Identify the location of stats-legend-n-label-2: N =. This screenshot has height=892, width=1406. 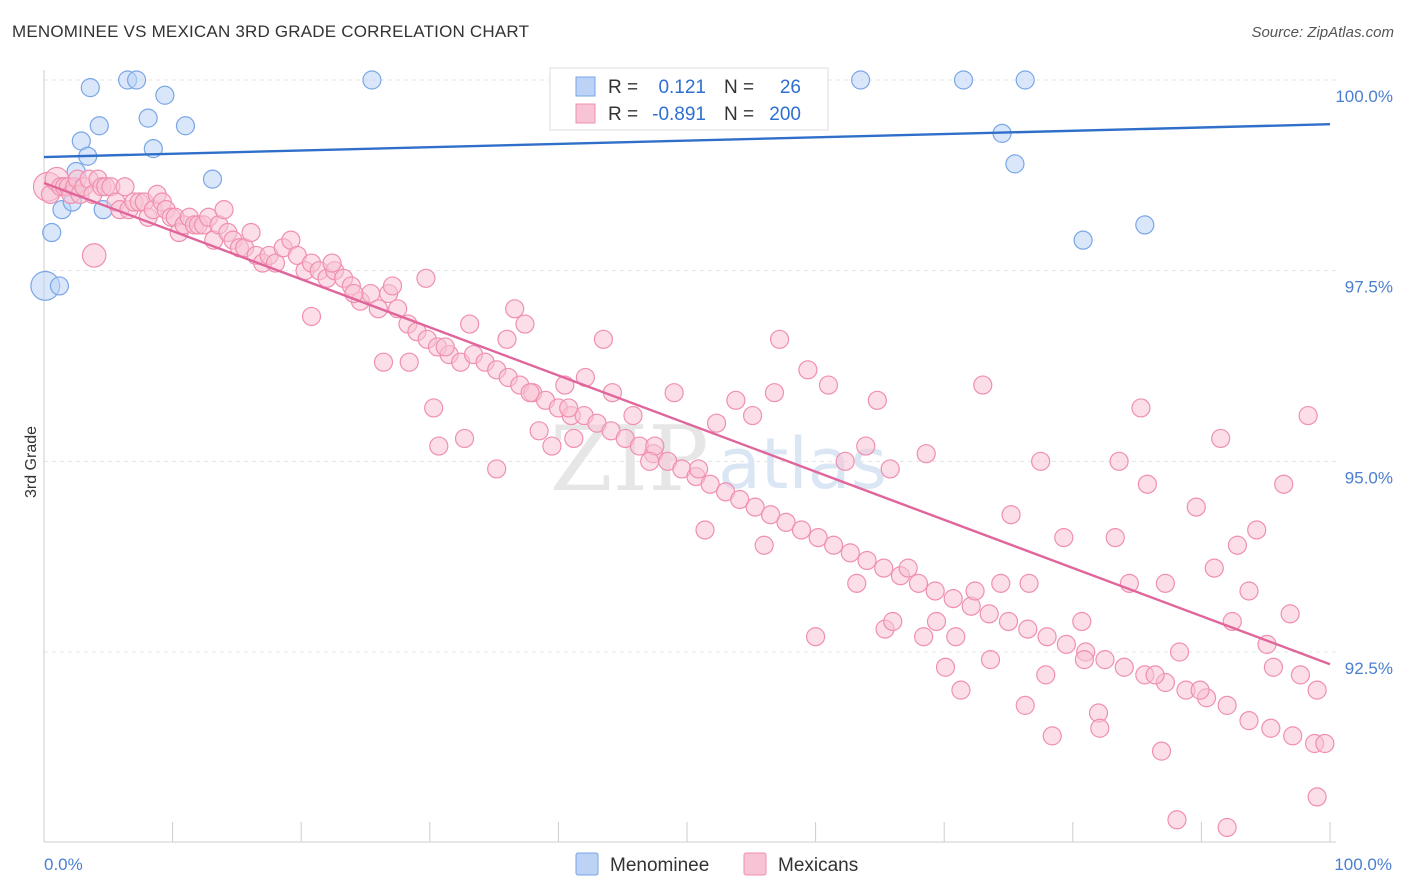
(739, 114).